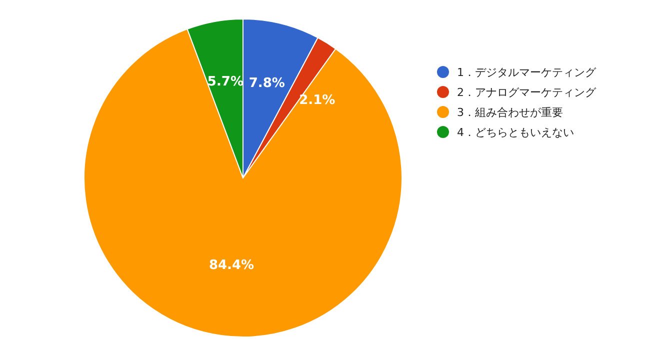 The height and width of the screenshot is (339, 650). Describe the element at coordinates (266, 83) in the screenshot. I see `data-label: 7.8%` at that location.